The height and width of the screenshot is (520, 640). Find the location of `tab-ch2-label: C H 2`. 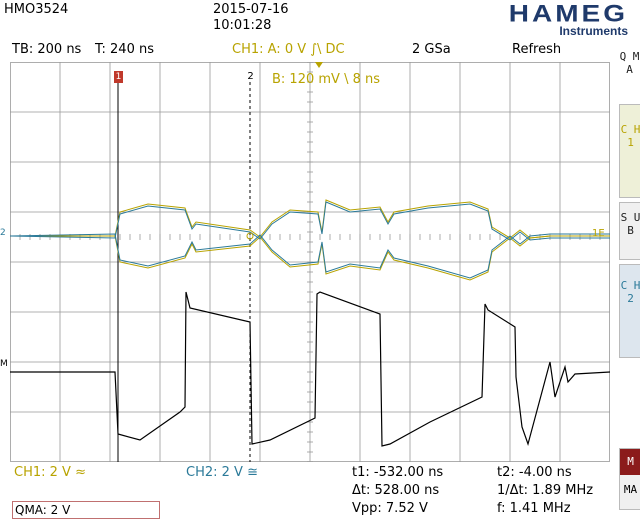

tab-ch2-label: C H 2 is located at coordinates (630, 292).